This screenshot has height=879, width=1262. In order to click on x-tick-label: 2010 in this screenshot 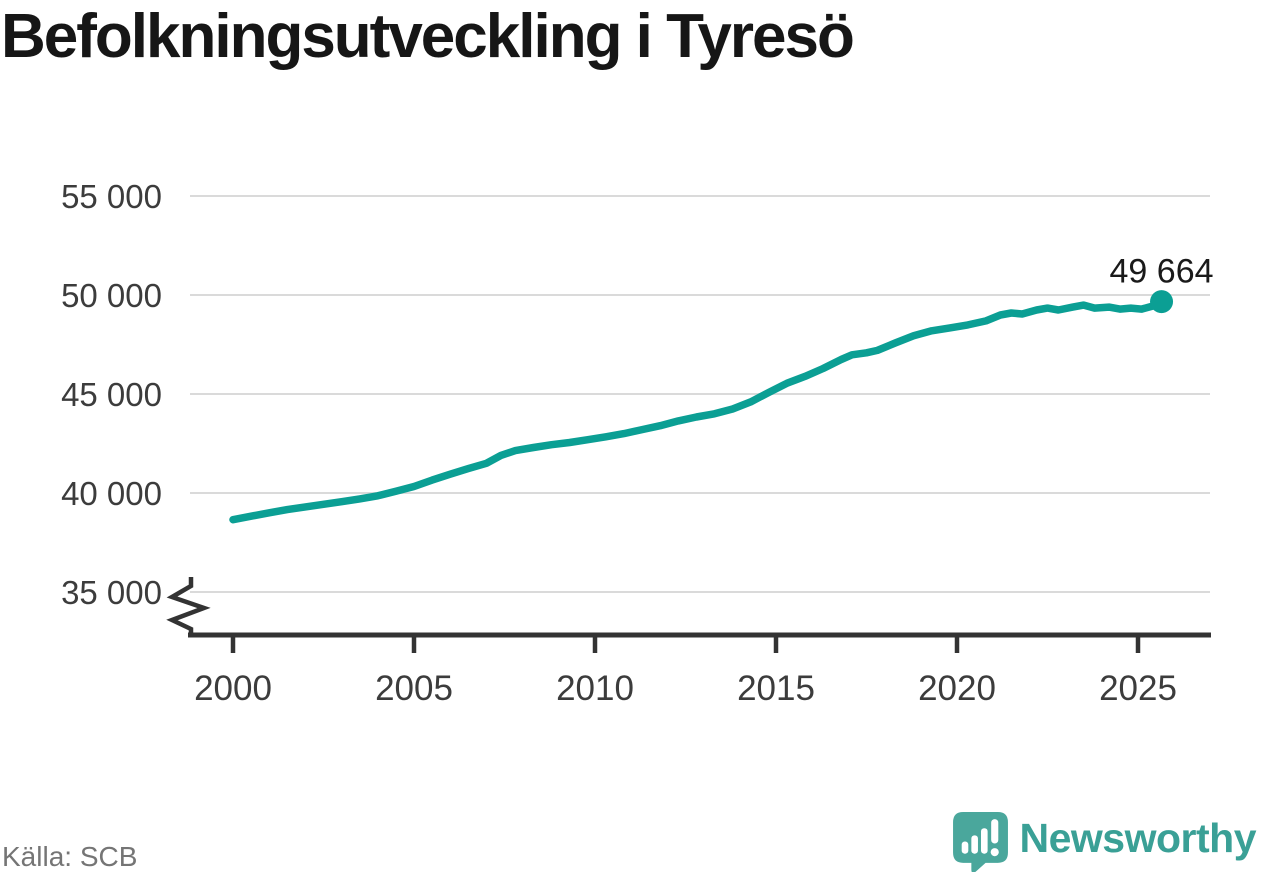, I will do `click(595, 688)`.